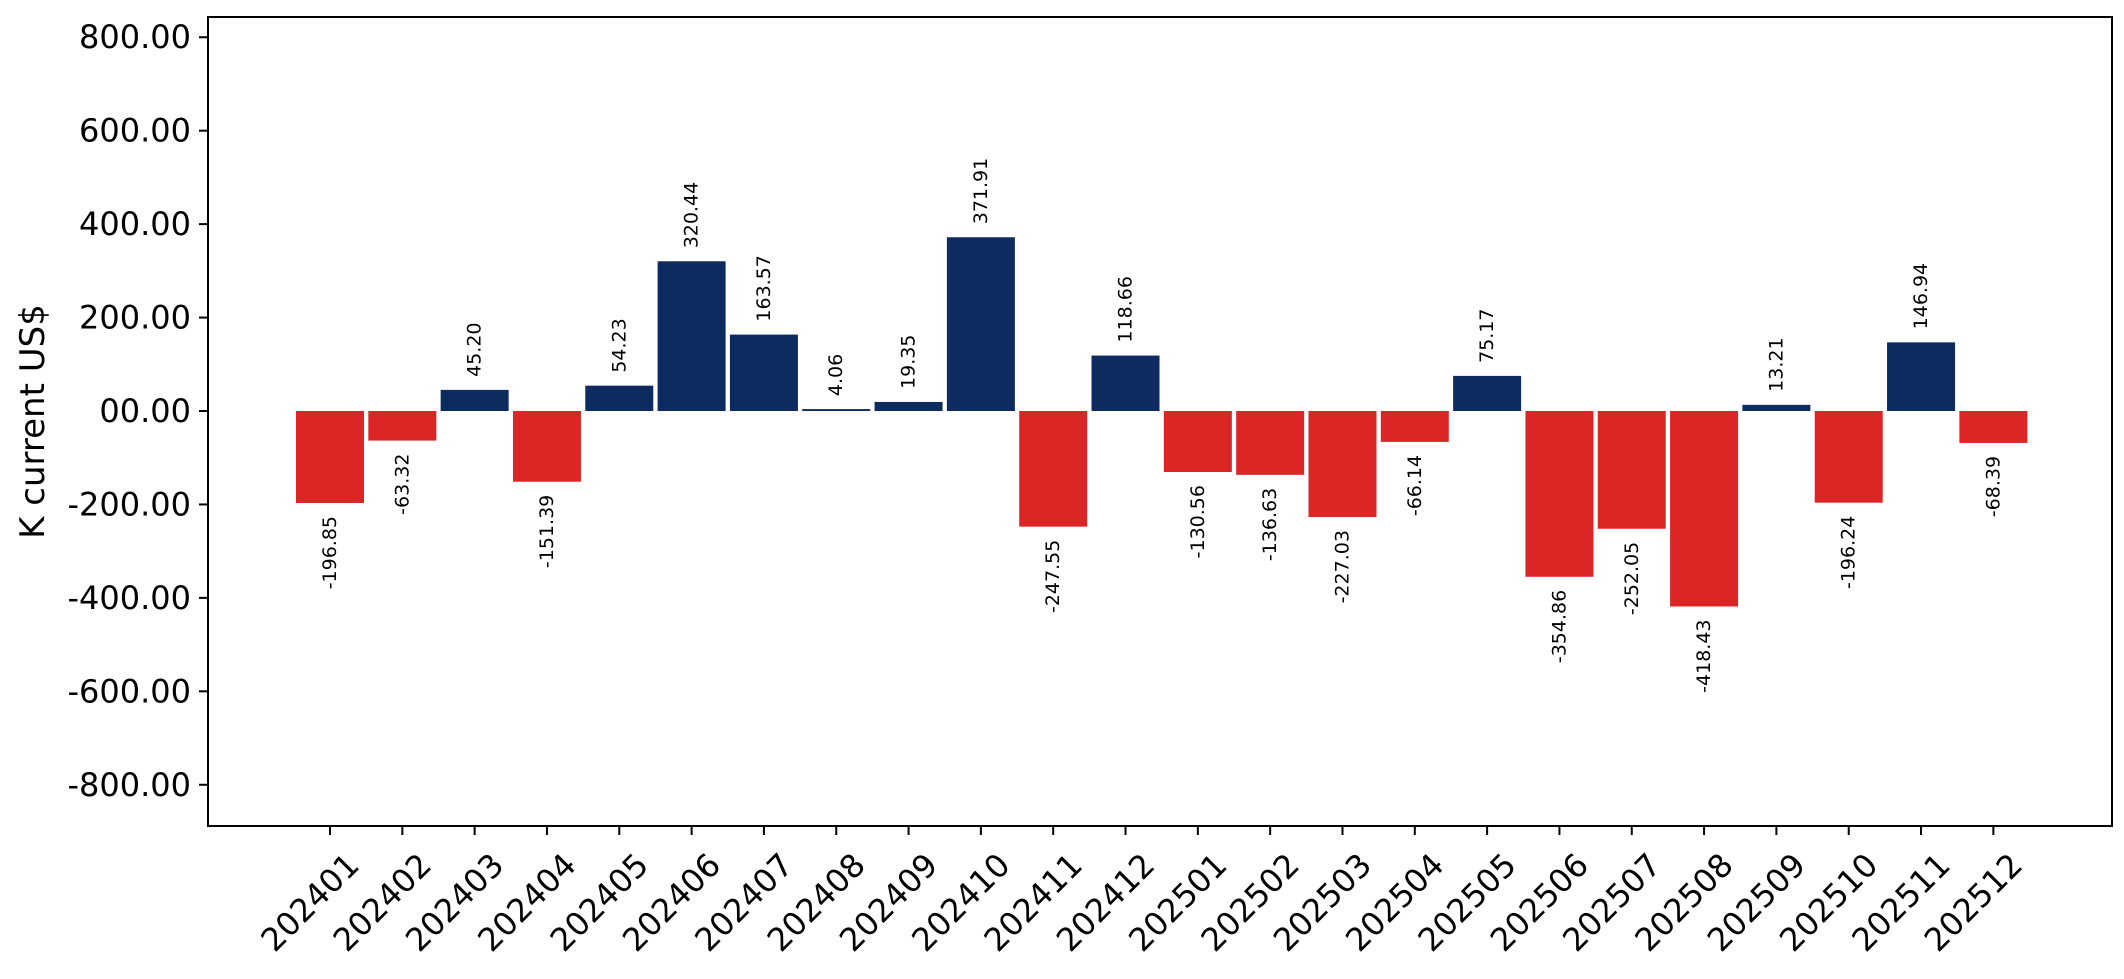 The height and width of the screenshot is (979, 2124). What do you see at coordinates (330, 552) in the screenshot?
I see `bar-value-label-202401: -196.85` at bounding box center [330, 552].